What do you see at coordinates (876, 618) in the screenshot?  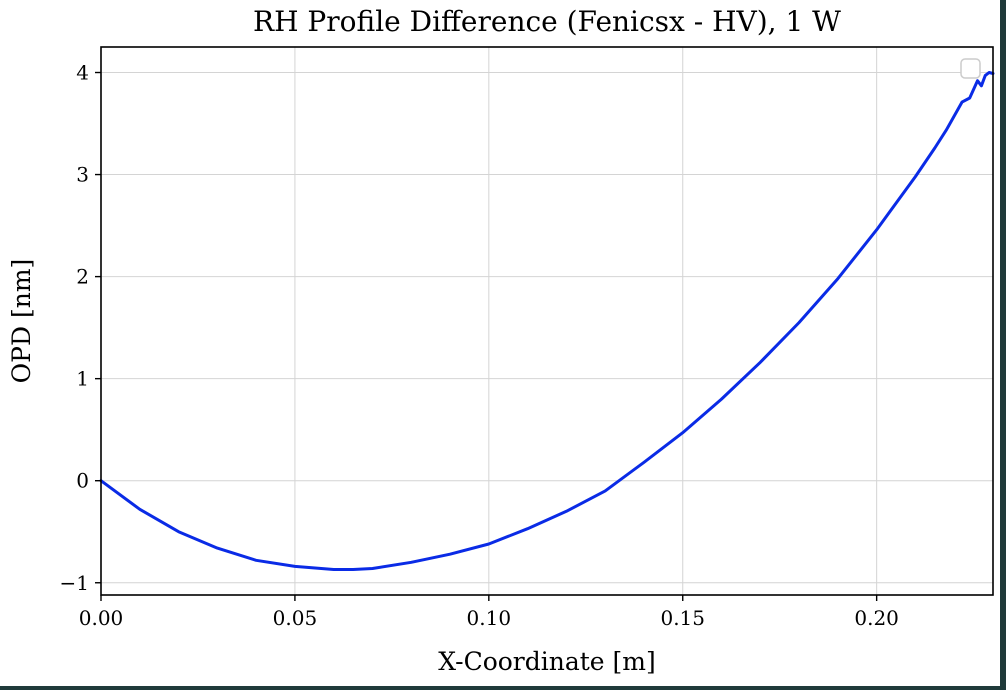 I see `x-tick-label: 0.20` at bounding box center [876, 618].